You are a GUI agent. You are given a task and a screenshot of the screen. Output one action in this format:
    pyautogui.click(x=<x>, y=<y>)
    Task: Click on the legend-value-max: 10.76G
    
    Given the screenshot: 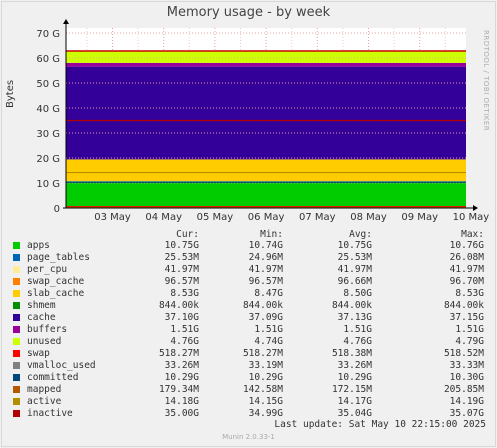 What is the action you would take?
    pyautogui.click(x=466, y=245)
    